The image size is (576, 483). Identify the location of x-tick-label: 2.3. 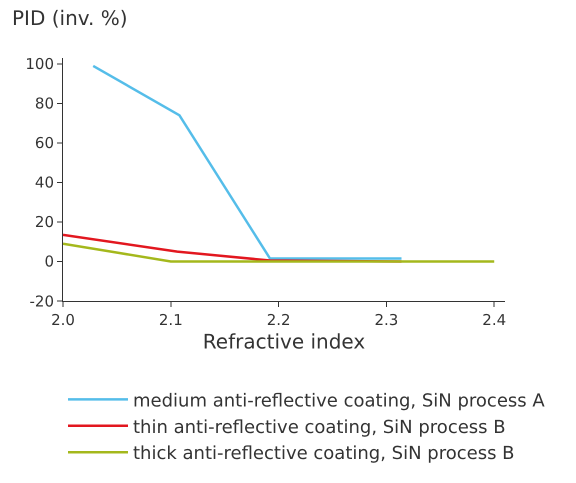
(386, 320).